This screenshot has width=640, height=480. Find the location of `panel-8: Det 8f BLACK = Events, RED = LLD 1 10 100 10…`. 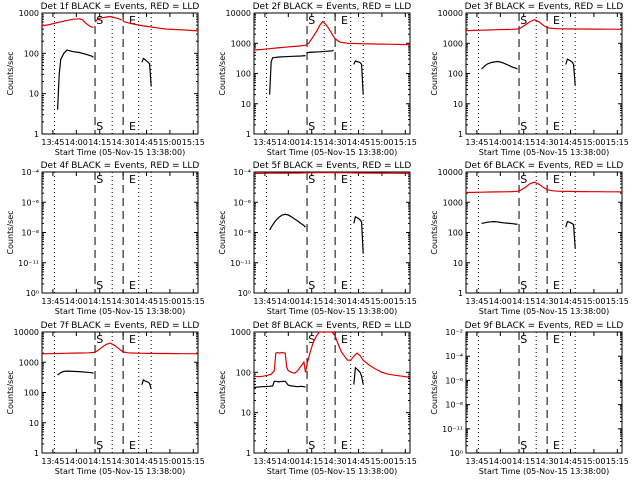

panel-8: Det 8f BLACK = Events, RED = LLD 1 10 100 10… is located at coordinates (317, 398).